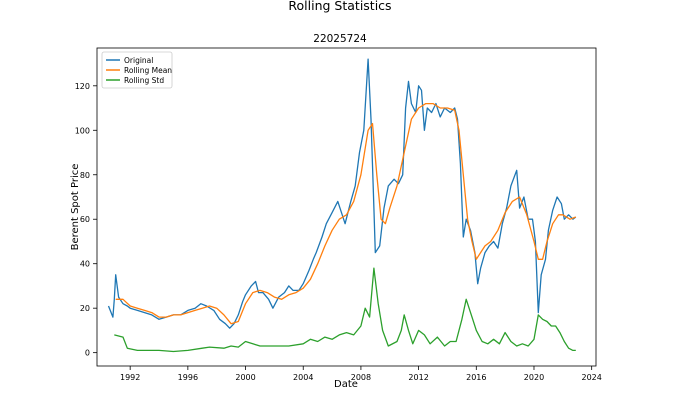  I want to click on series-line-rolling-std, so click(345, 310).